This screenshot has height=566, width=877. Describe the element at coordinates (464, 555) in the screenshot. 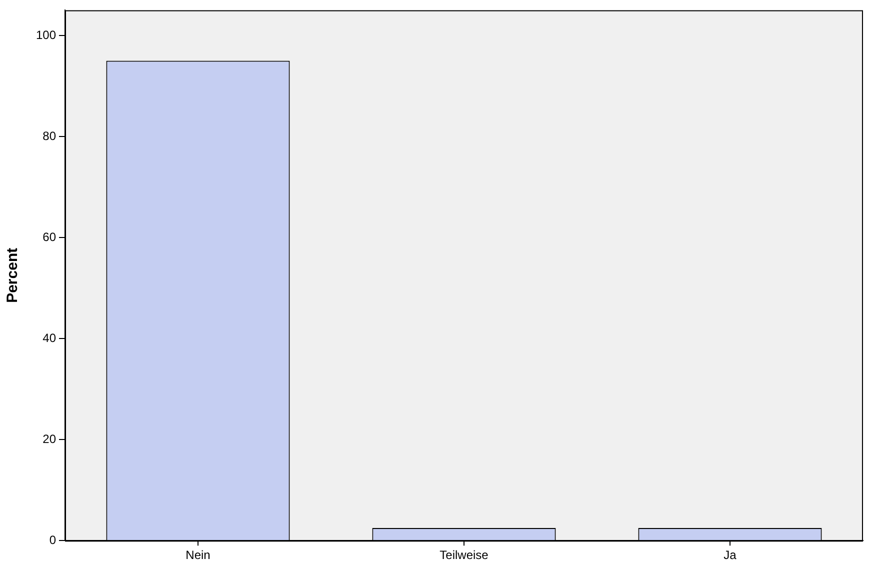

I see `x-tick-label: Teilweise` at that location.